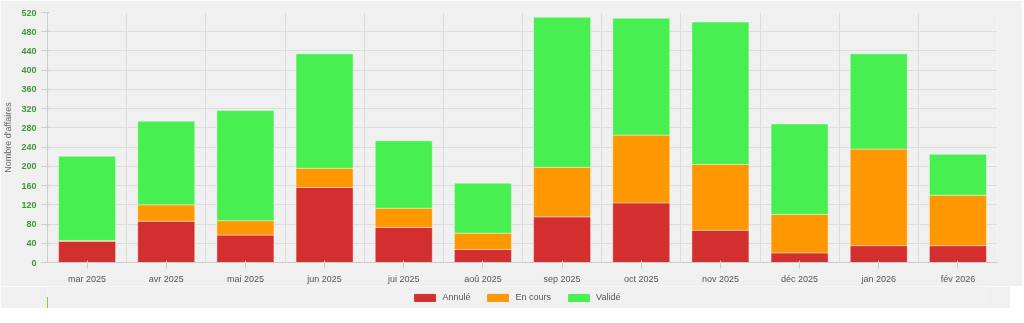 This screenshot has height=323, width=1024. Describe the element at coordinates (29, 127) in the screenshot. I see `y-tick-label: 280` at that location.